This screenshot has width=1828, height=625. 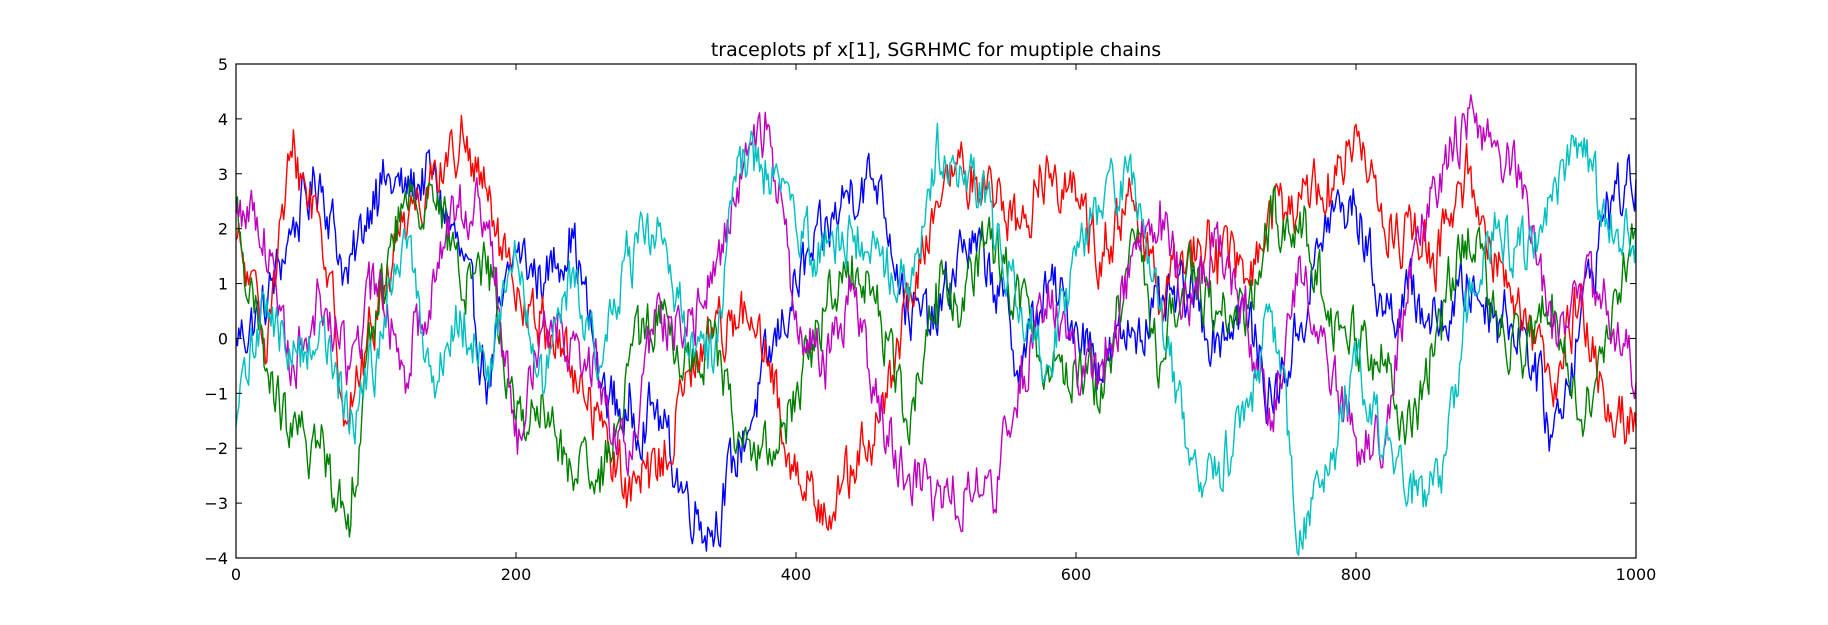 I want to click on x-tick-label: 0, so click(x=236, y=574).